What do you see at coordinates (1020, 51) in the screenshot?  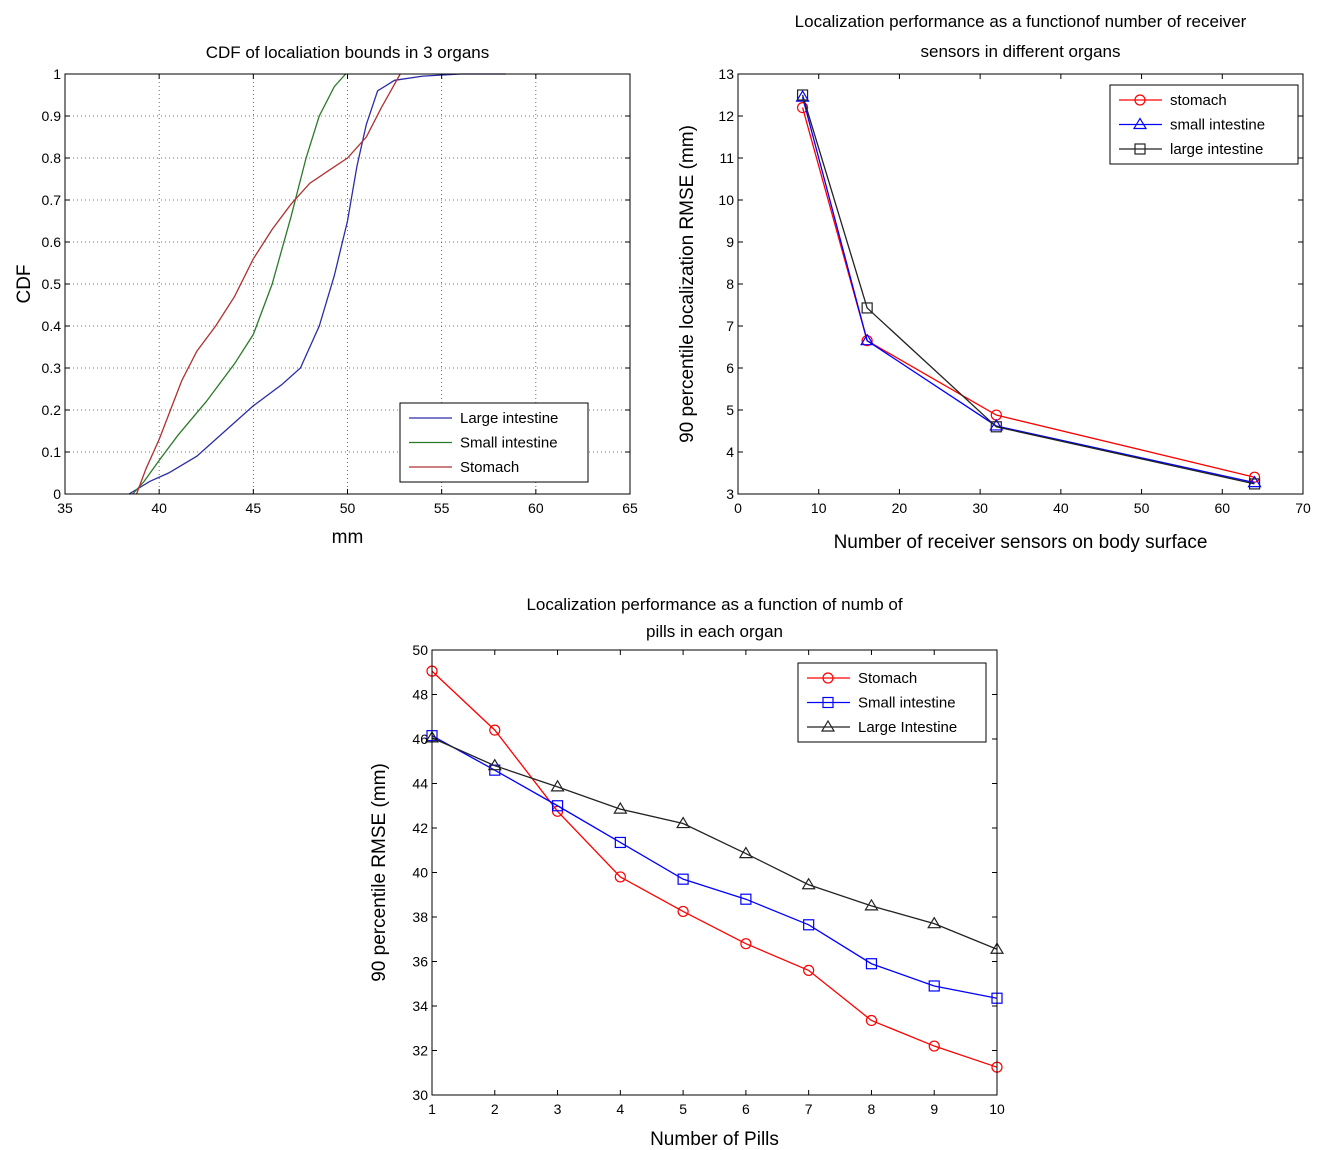 I see `chart-title-line: sensors in different organs` at bounding box center [1020, 51].